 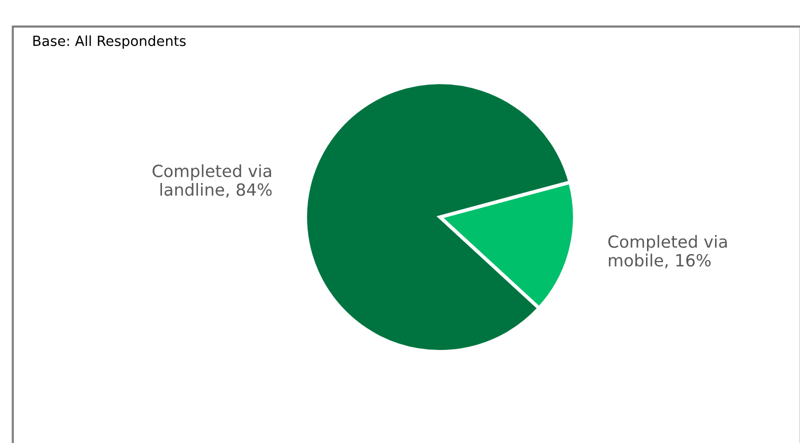 What do you see at coordinates (667, 251) in the screenshot?
I see `slice-label: Completed via mobile, 16%` at bounding box center [667, 251].